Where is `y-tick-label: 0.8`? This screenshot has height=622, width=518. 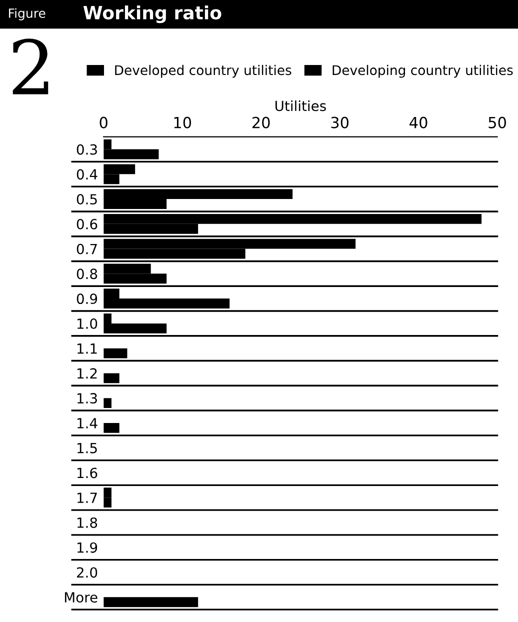
y-tick-label: 0.8 is located at coordinates (87, 274).